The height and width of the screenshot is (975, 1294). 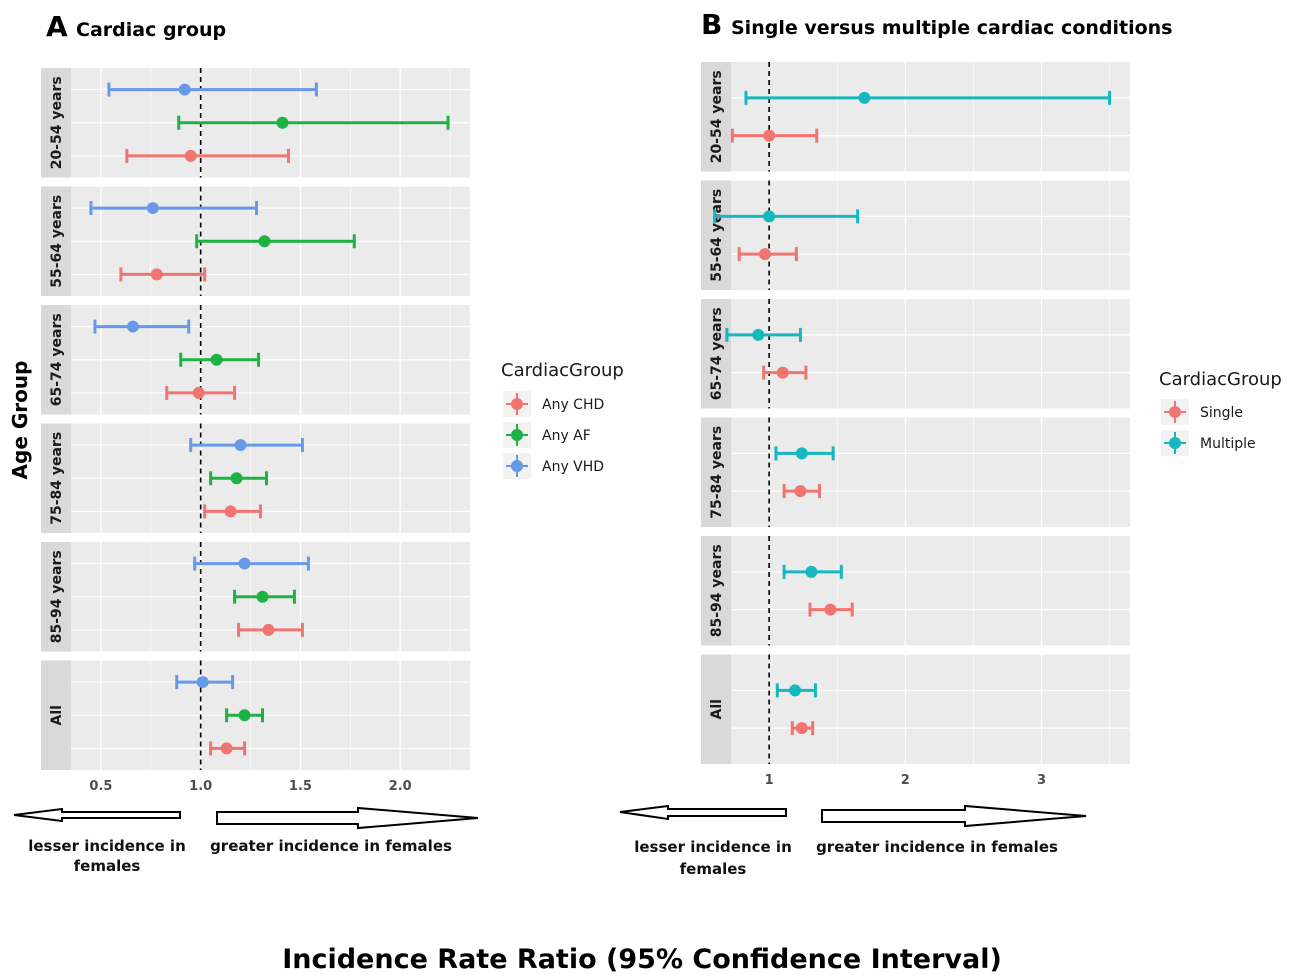 What do you see at coordinates (937, 847) in the screenshot?
I see `panel-b-arrow-right-label: greater incidence in females` at bounding box center [937, 847].